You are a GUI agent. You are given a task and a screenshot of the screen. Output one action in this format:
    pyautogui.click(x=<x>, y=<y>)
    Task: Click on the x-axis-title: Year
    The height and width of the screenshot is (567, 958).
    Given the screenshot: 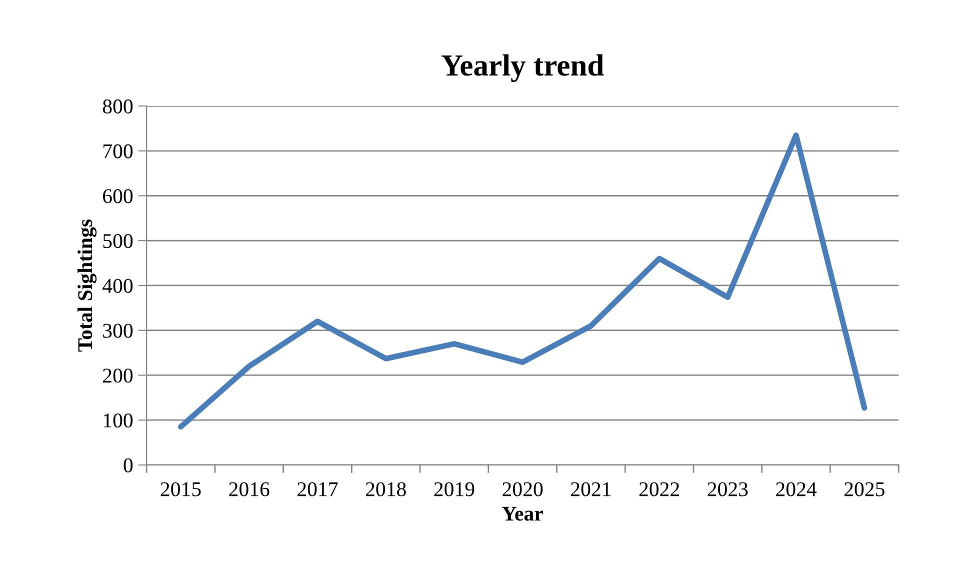 What is the action you would take?
    pyautogui.click(x=522, y=513)
    